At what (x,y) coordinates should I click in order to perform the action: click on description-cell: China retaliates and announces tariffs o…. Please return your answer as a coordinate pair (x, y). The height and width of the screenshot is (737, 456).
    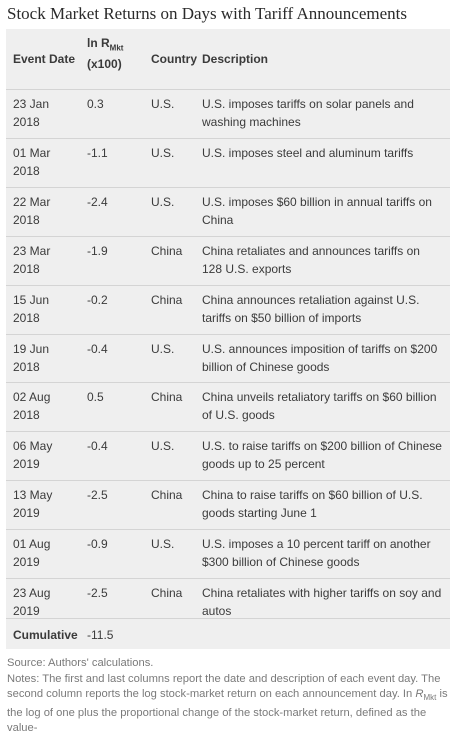
    Looking at the image, I should click on (322, 260).